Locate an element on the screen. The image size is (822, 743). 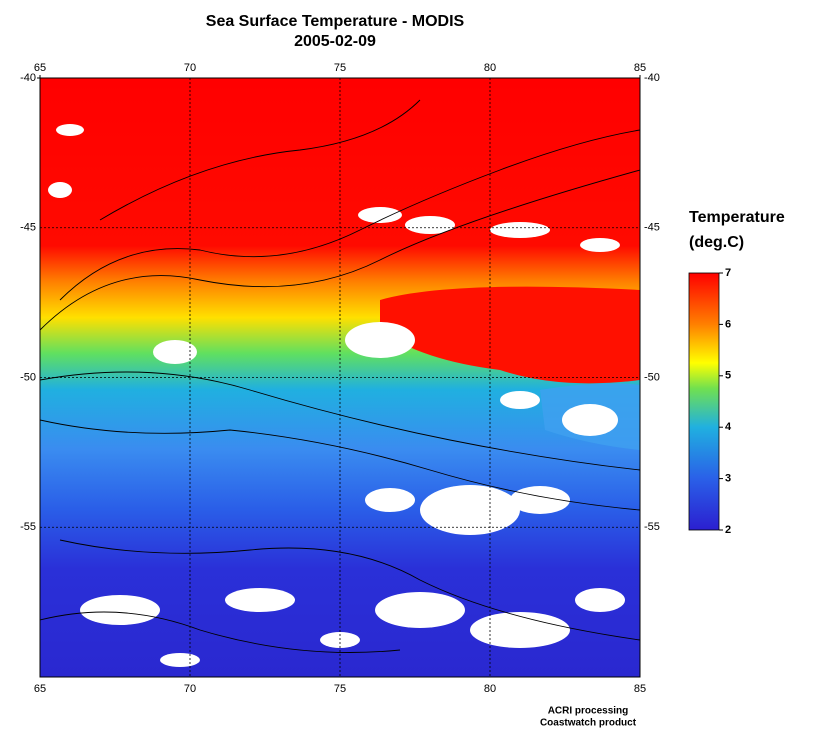
map-title: Sea Surface Temperature - MODIS is located at coordinates (335, 21).